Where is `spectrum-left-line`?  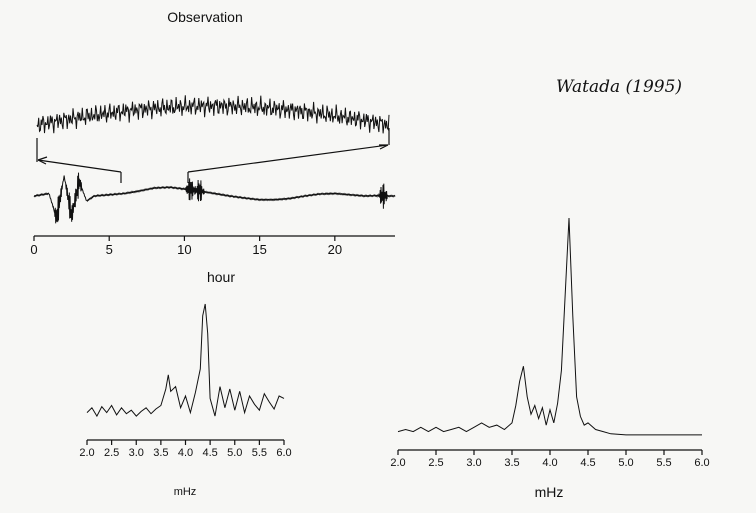
spectrum-left-line is located at coordinates (185, 360).